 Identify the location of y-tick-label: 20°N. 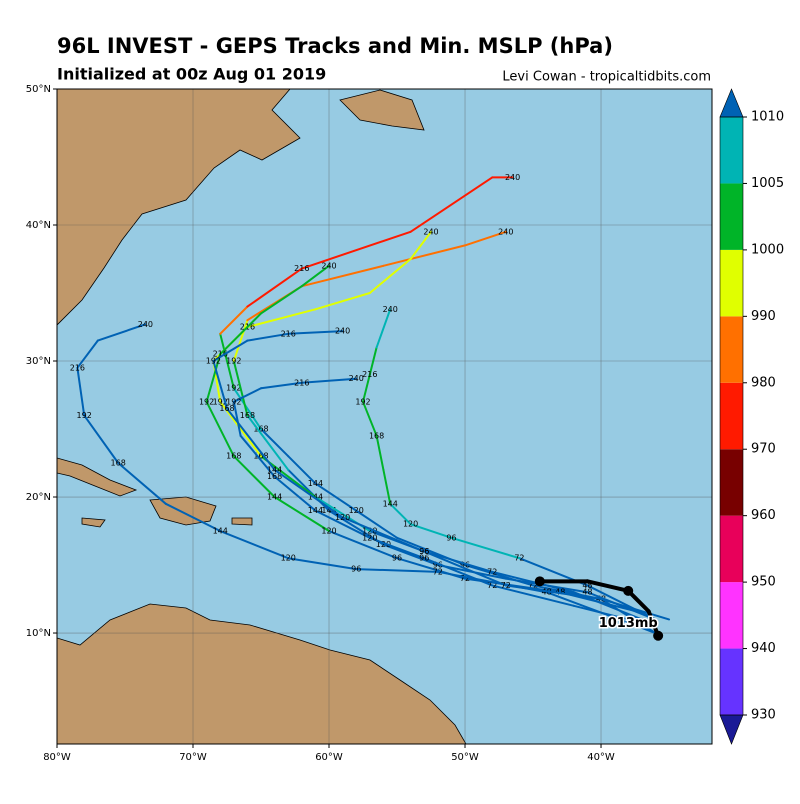
(38, 497).